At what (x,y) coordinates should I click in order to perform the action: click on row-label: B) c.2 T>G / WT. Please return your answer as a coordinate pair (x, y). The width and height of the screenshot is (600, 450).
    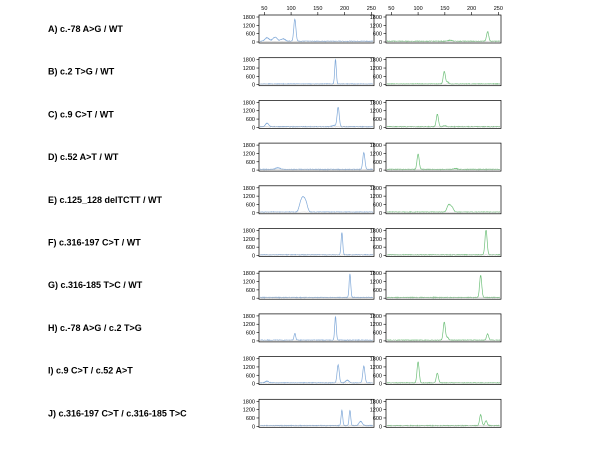
    Looking at the image, I should click on (81, 72).